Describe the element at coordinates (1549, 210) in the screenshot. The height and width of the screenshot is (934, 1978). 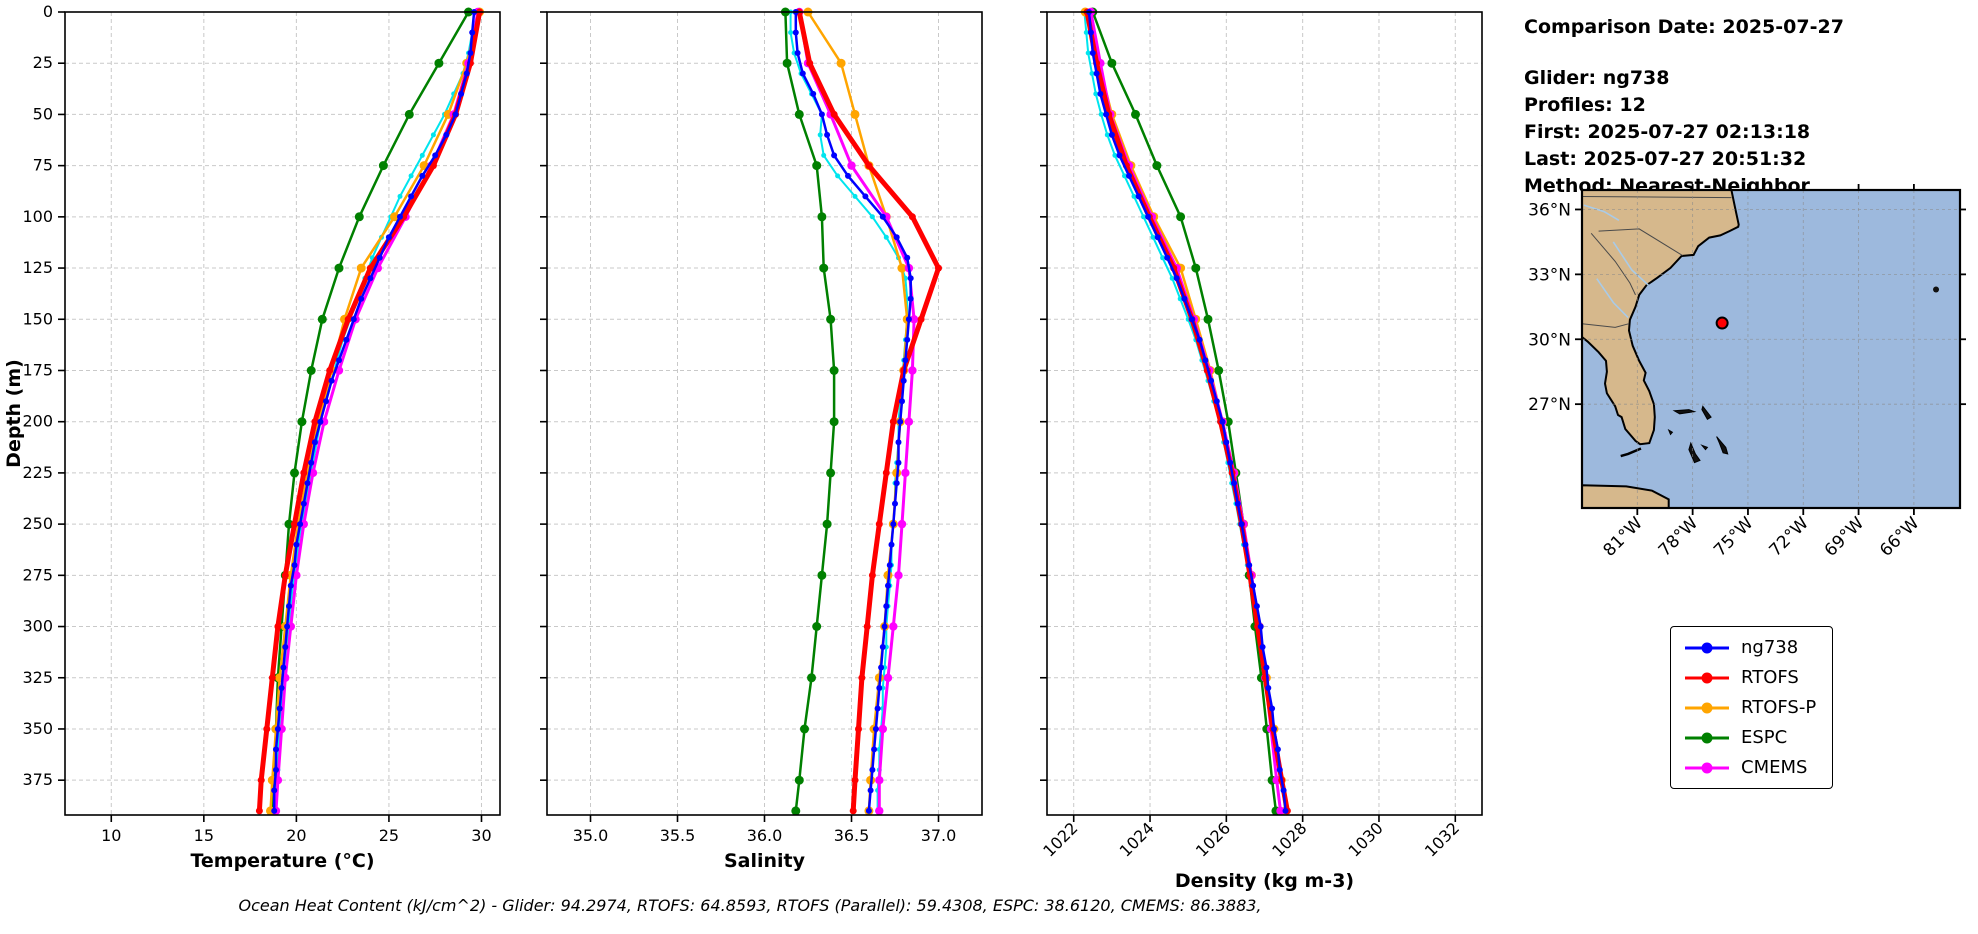
I see `map-lat-tick-label: 36°N` at that location.